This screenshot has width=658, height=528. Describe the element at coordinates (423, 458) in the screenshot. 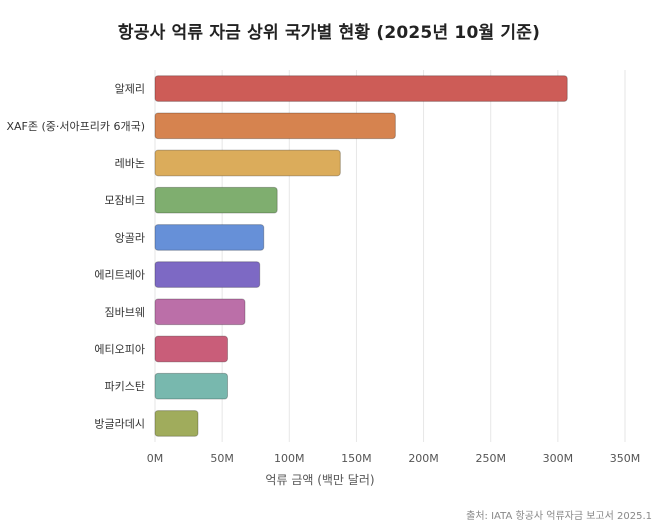

I see `x-tick-label: 200M` at that location.